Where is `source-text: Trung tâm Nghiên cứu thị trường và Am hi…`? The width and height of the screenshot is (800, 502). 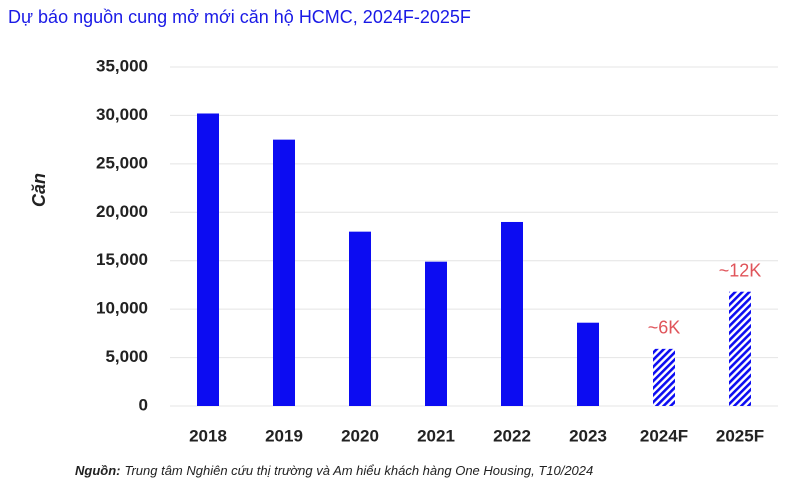 source-text: Trung tâm Nghiên cứu thị trường và Am hi… is located at coordinates (358, 470).